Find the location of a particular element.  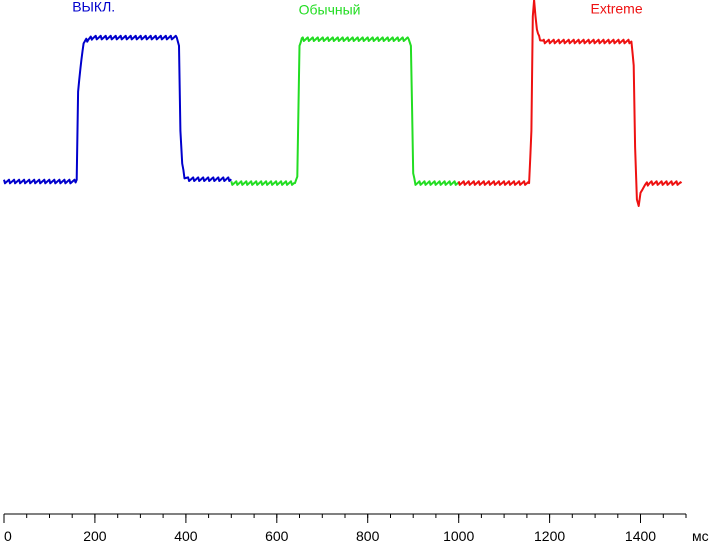

x-tick-label: 1200 is located at coordinates (549, 535).